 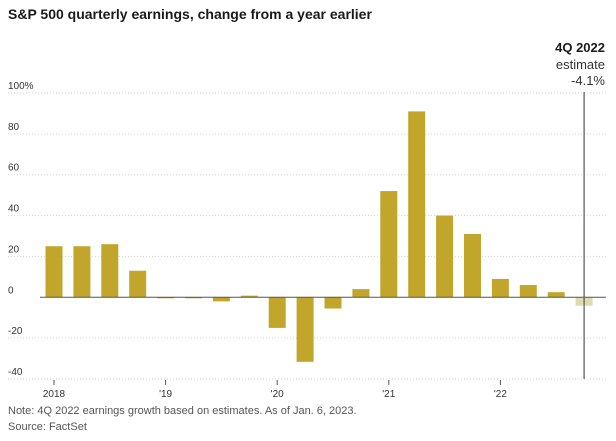 What do you see at coordinates (388, 394) in the screenshot?
I see `x-tick-label: '21` at bounding box center [388, 394].